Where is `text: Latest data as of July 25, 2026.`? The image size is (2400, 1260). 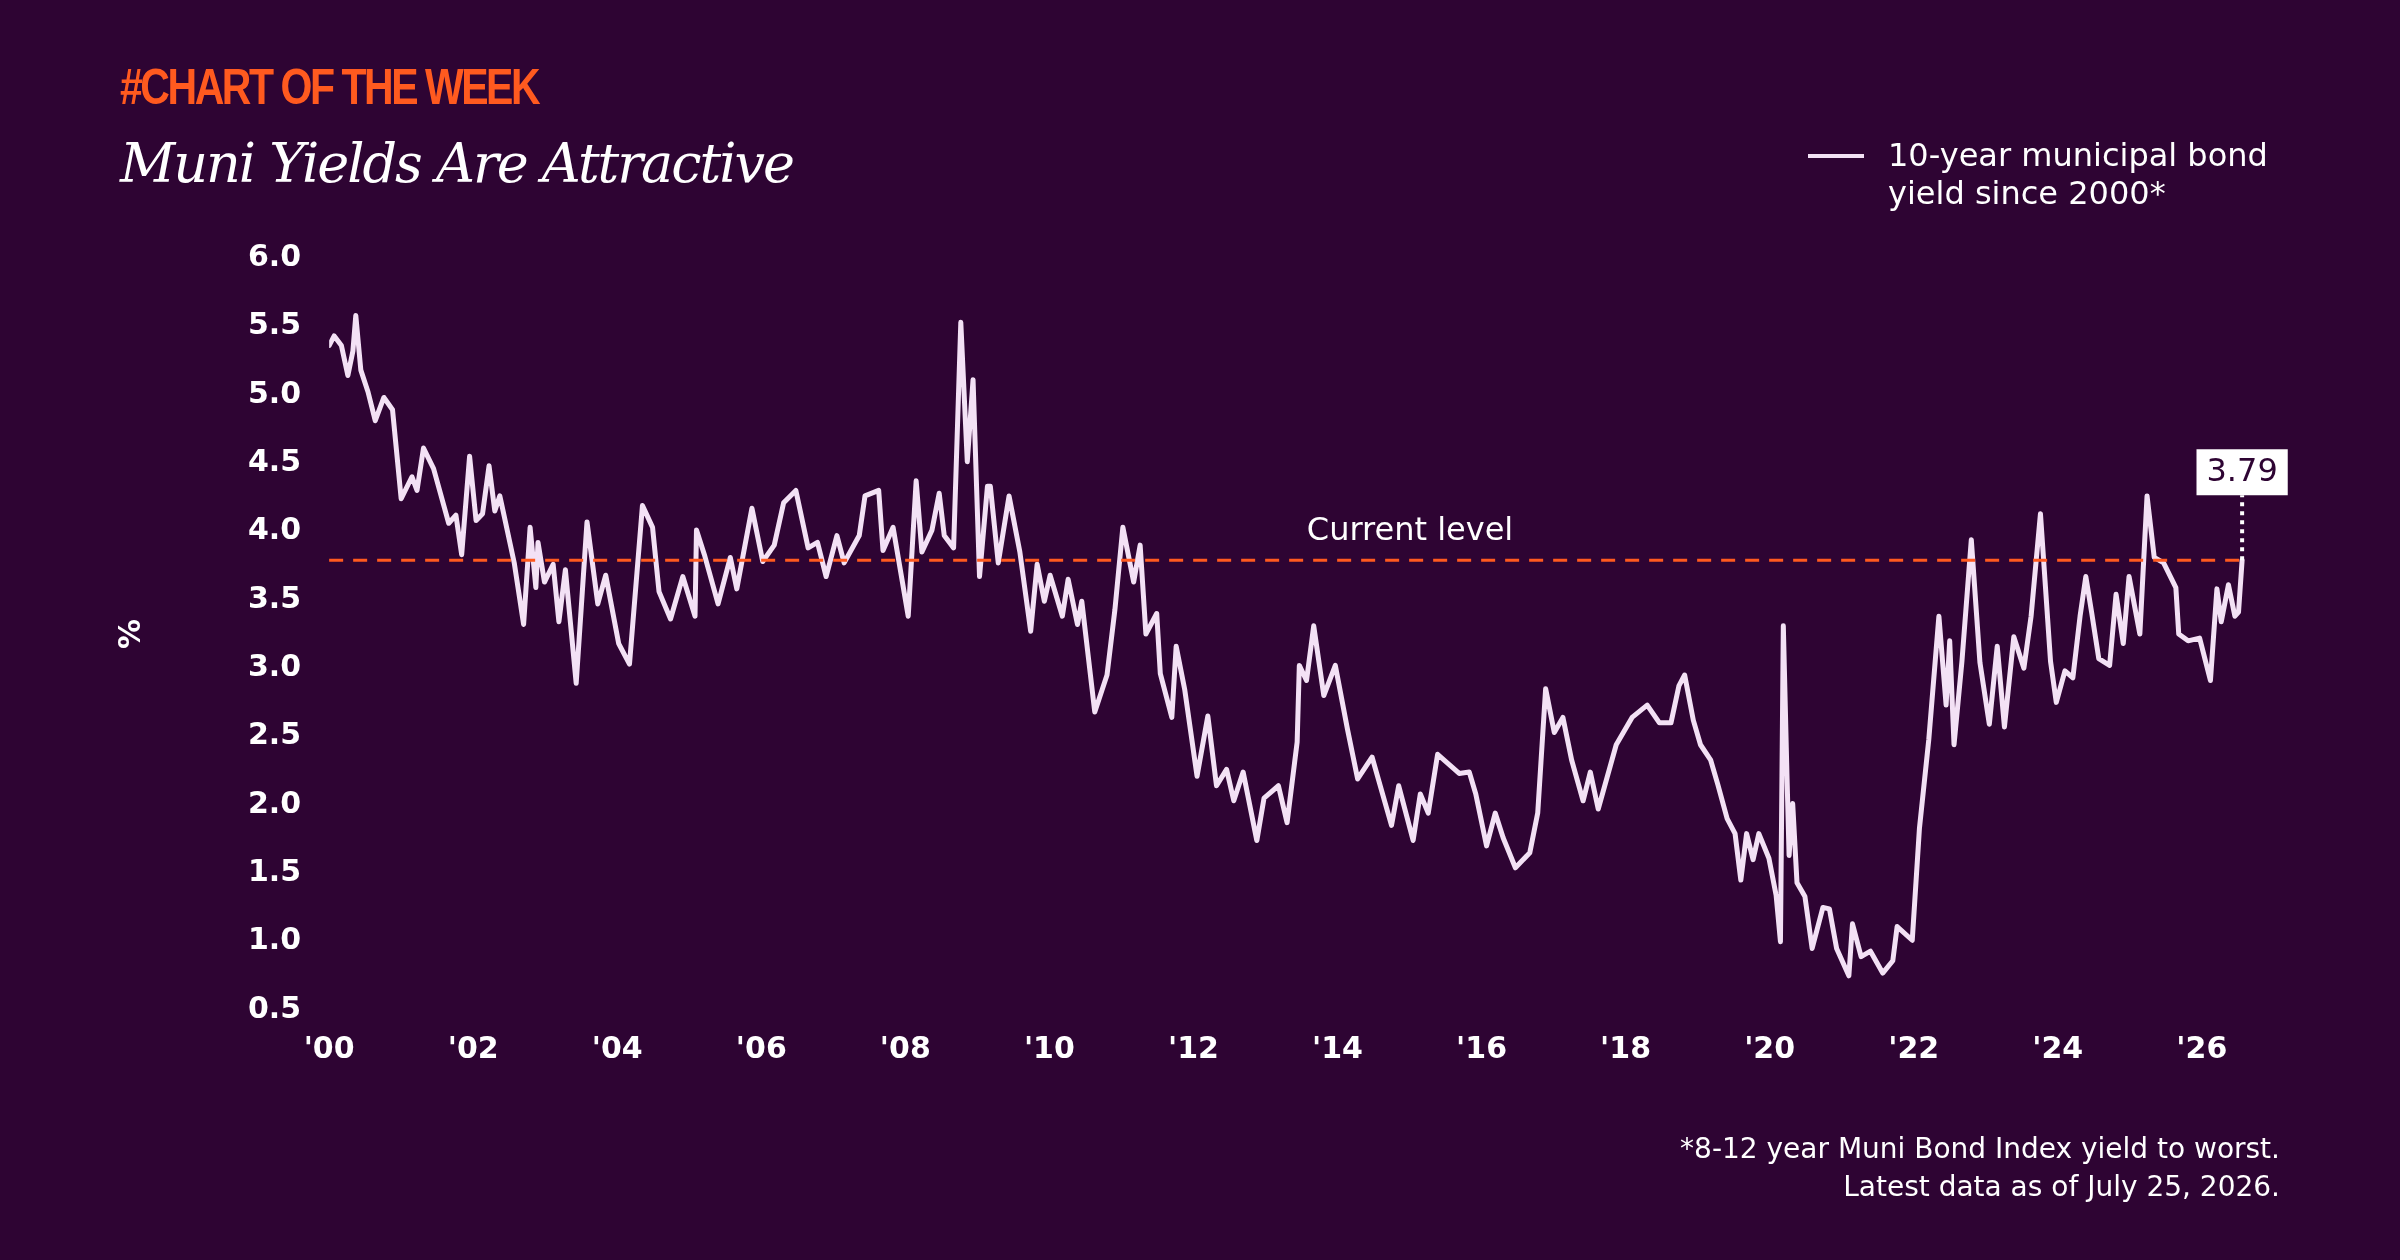 text: Latest data as of July 25, 2026. is located at coordinates (2061, 1187).